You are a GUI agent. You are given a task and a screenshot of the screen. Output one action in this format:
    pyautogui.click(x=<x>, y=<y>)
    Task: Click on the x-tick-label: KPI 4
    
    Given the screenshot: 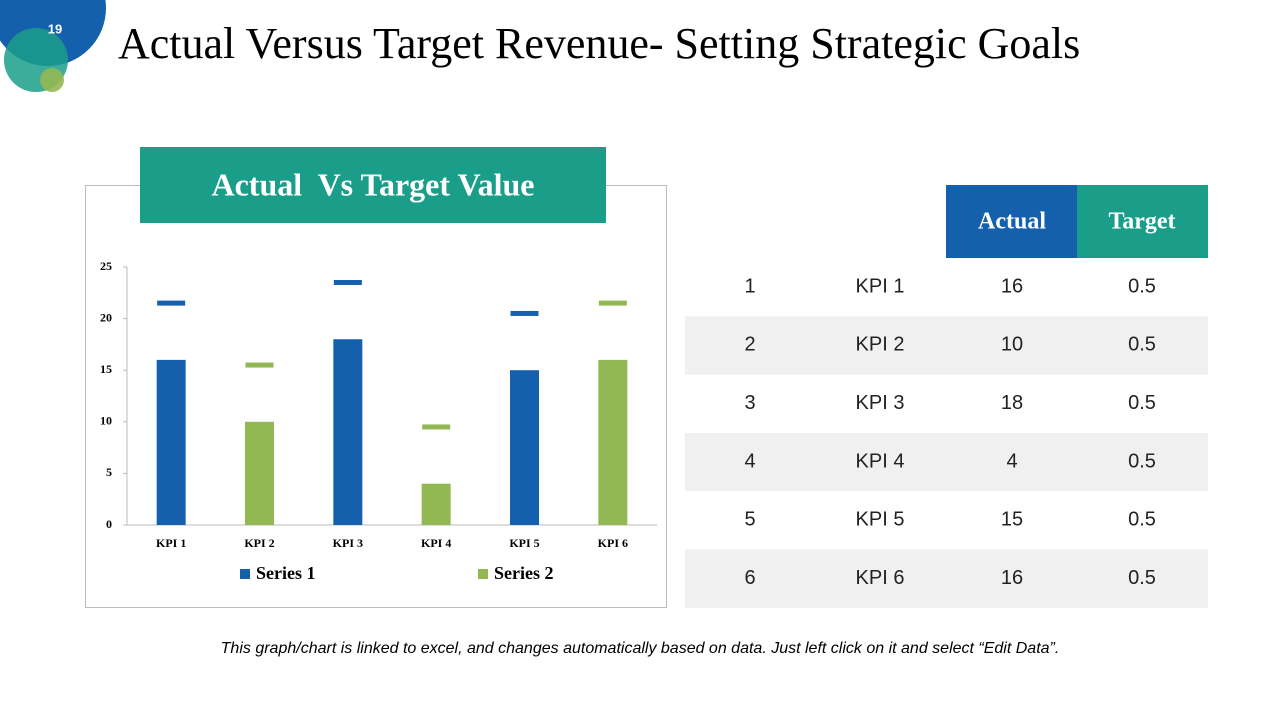 What is the action you would take?
    pyautogui.click(x=436, y=543)
    